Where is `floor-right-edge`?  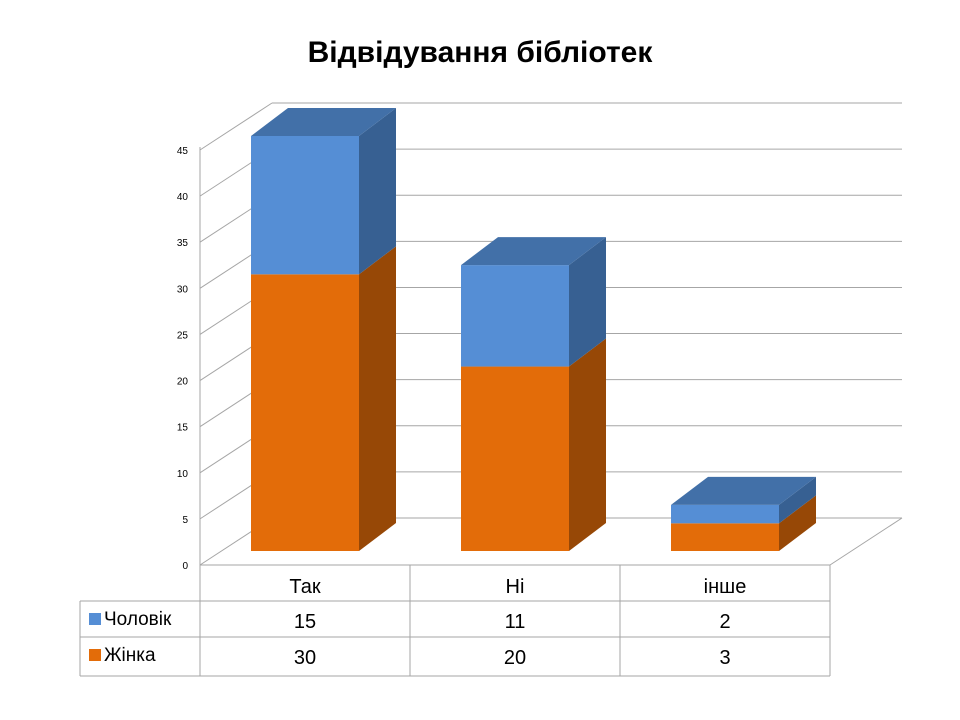 floor-right-edge is located at coordinates (866, 541).